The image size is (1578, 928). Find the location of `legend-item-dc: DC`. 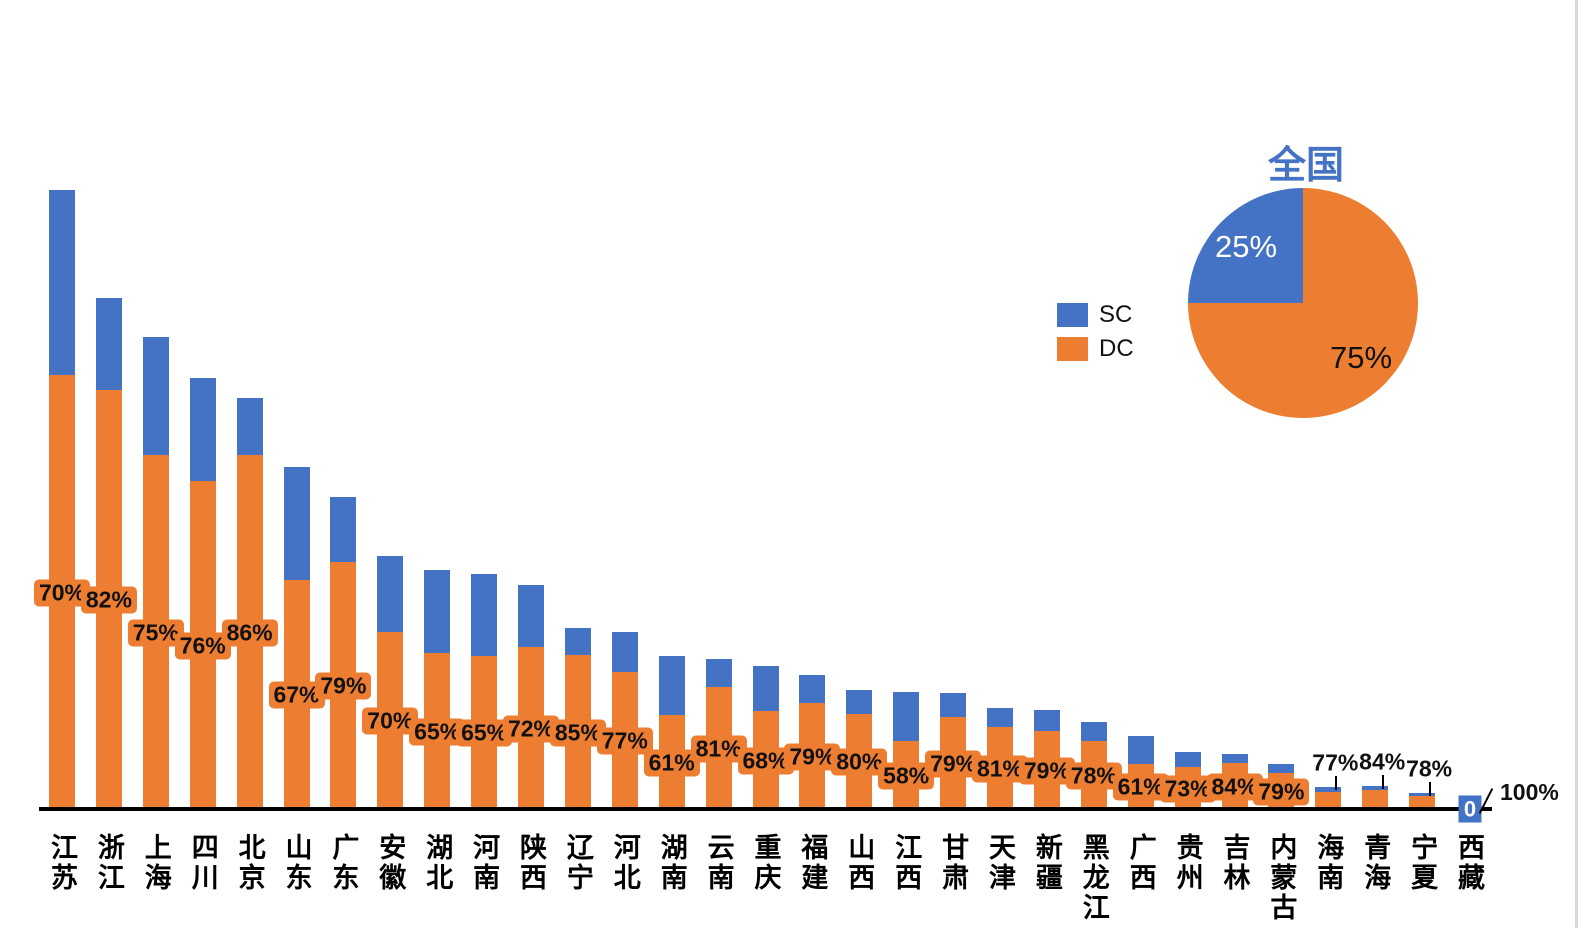

legend-item-dc: DC is located at coordinates (1095, 348).